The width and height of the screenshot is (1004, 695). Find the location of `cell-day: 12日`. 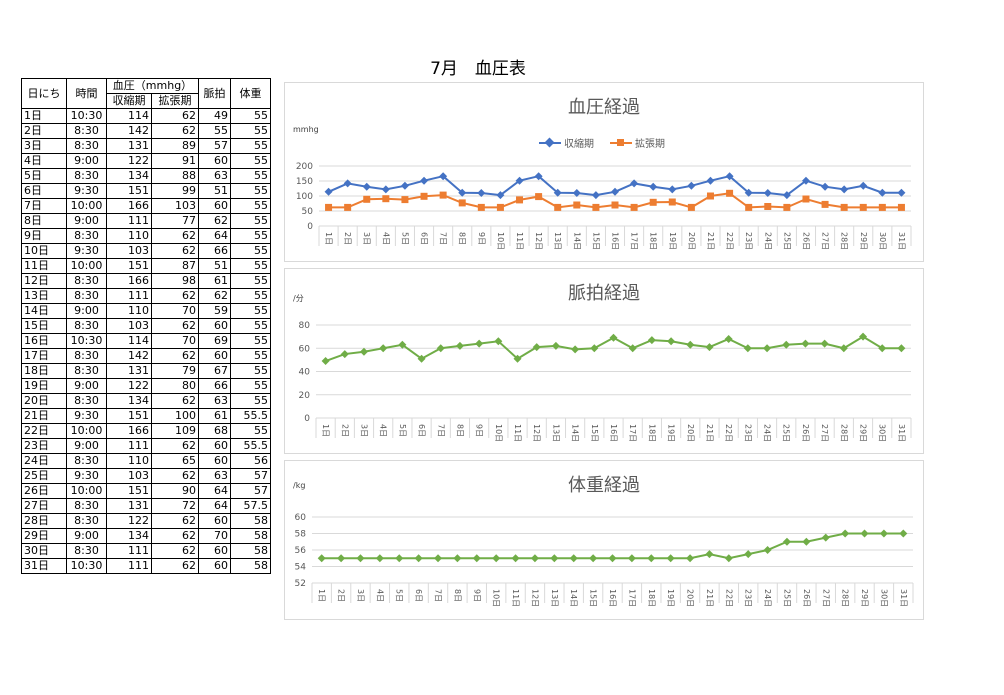

cell-day: 12日 is located at coordinates (44, 281).